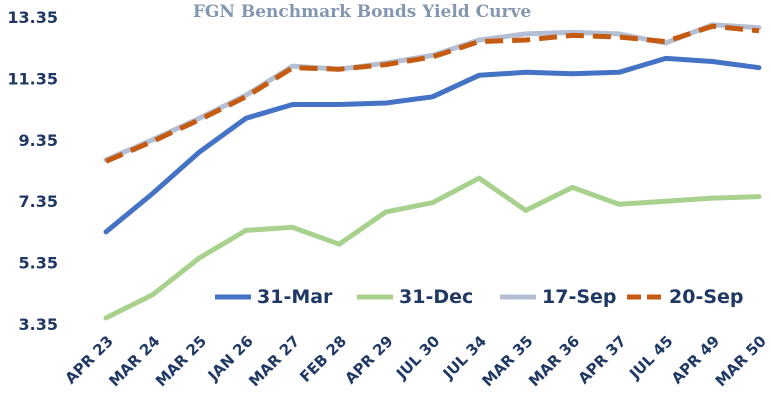 The image size is (771, 410). I want to click on x-tick-label: JUL 30, so click(417, 357).